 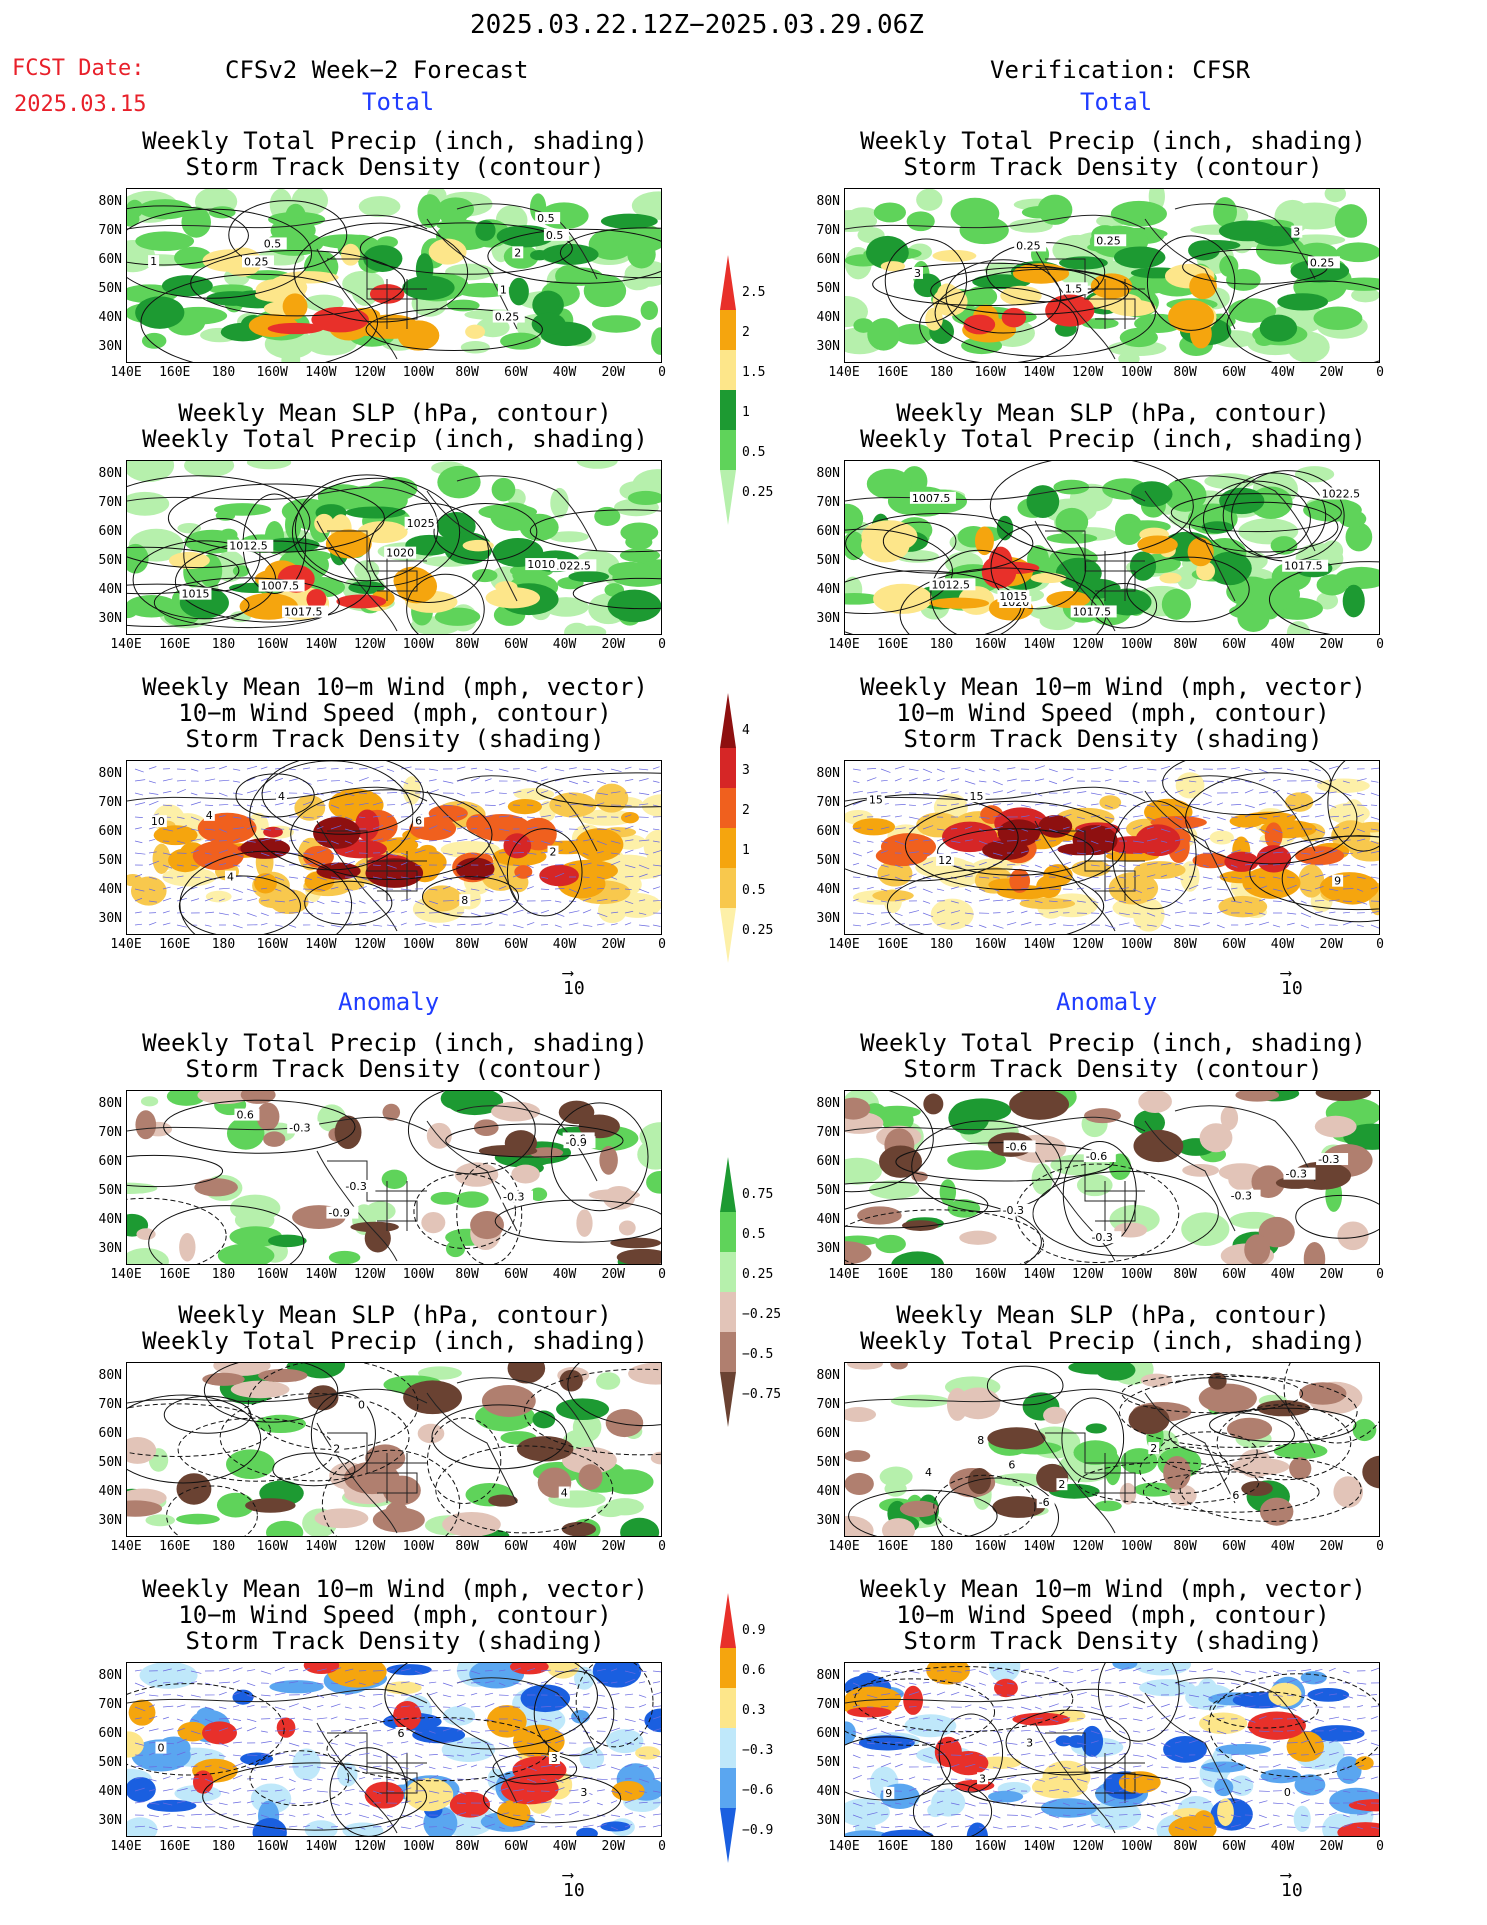 I want to click on longitude-tick-label: 180, so click(x=223, y=944).